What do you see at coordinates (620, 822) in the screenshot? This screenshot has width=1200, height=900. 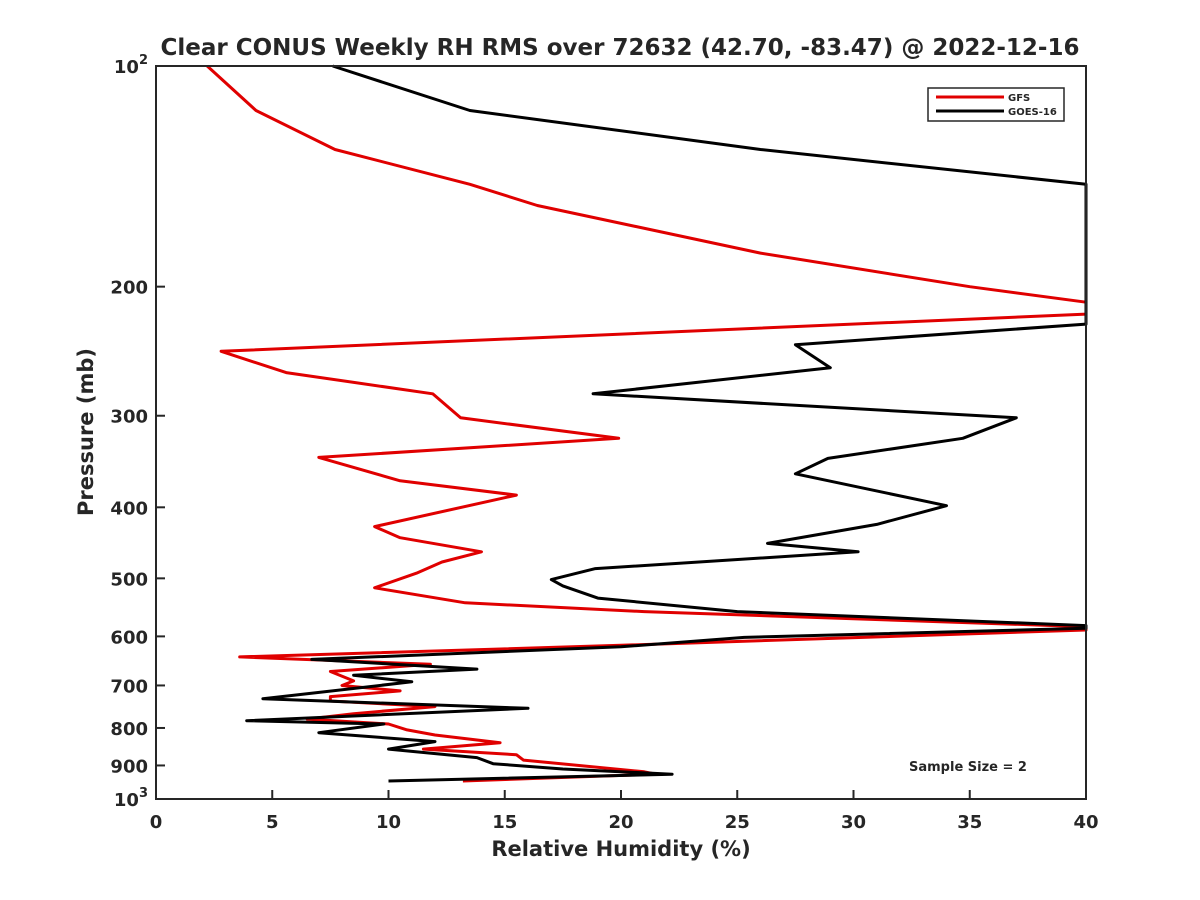 I see `x-tick-label: 20` at bounding box center [620, 822].